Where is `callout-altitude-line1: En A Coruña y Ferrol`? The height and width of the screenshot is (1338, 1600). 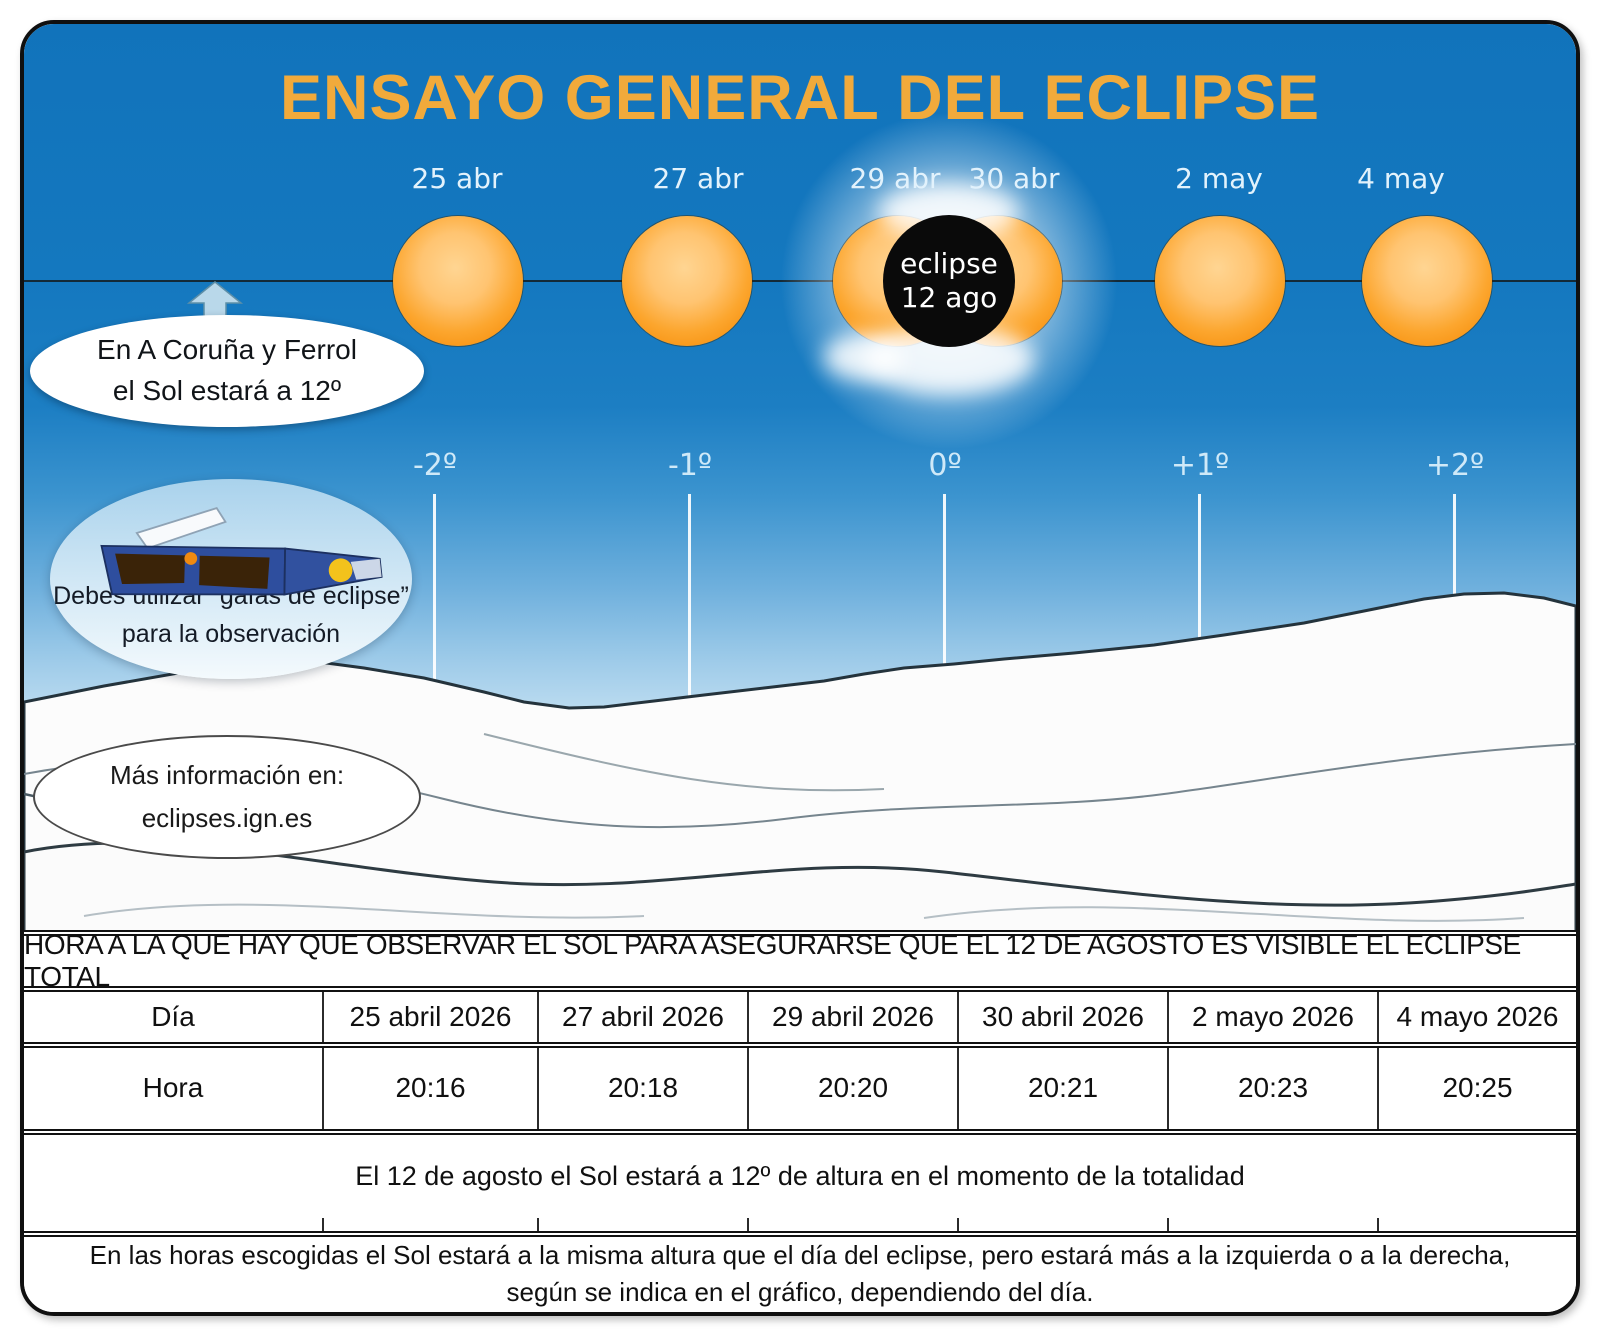
callout-altitude-line1: En A Coruña y Ferrol is located at coordinates (227, 350).